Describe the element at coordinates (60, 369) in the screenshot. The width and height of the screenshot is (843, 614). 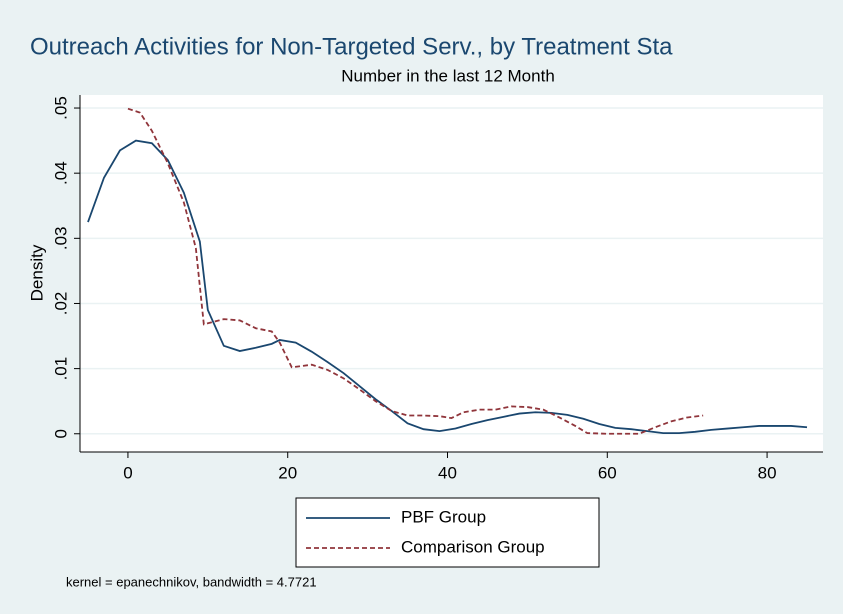
I see `y-tick-label: .01` at that location.